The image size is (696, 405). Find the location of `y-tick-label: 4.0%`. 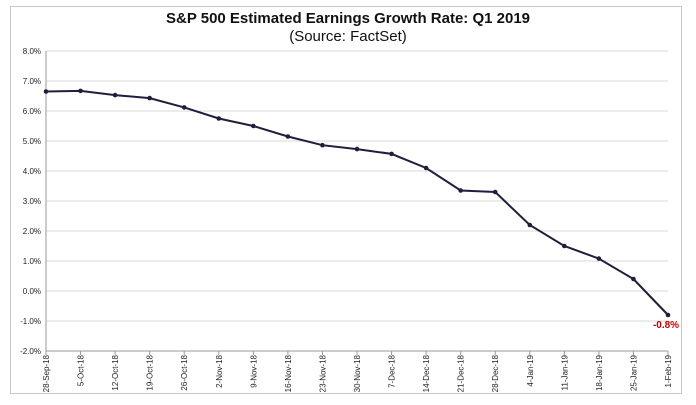

y-tick-label: 4.0% is located at coordinates (32, 171).